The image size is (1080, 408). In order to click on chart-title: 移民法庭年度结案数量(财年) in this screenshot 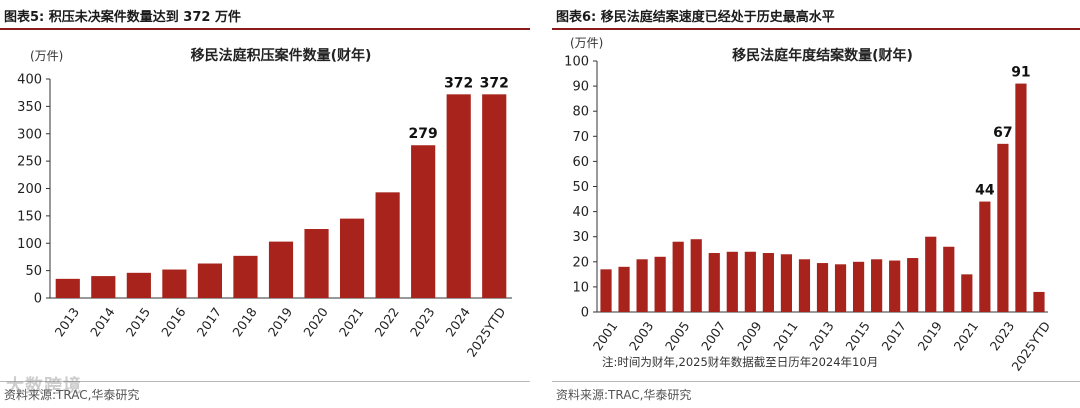, I will do `click(822, 55)`.